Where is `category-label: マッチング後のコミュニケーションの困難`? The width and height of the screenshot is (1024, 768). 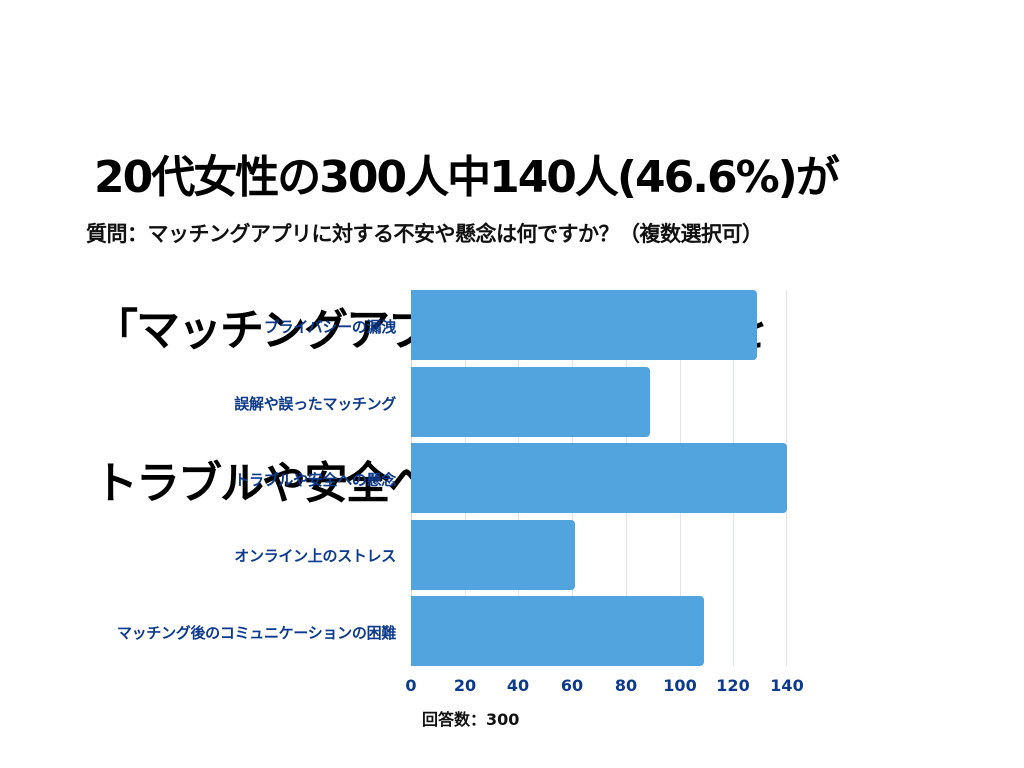 category-label: マッチング後のコミュニケーションの困難 is located at coordinates (256, 633).